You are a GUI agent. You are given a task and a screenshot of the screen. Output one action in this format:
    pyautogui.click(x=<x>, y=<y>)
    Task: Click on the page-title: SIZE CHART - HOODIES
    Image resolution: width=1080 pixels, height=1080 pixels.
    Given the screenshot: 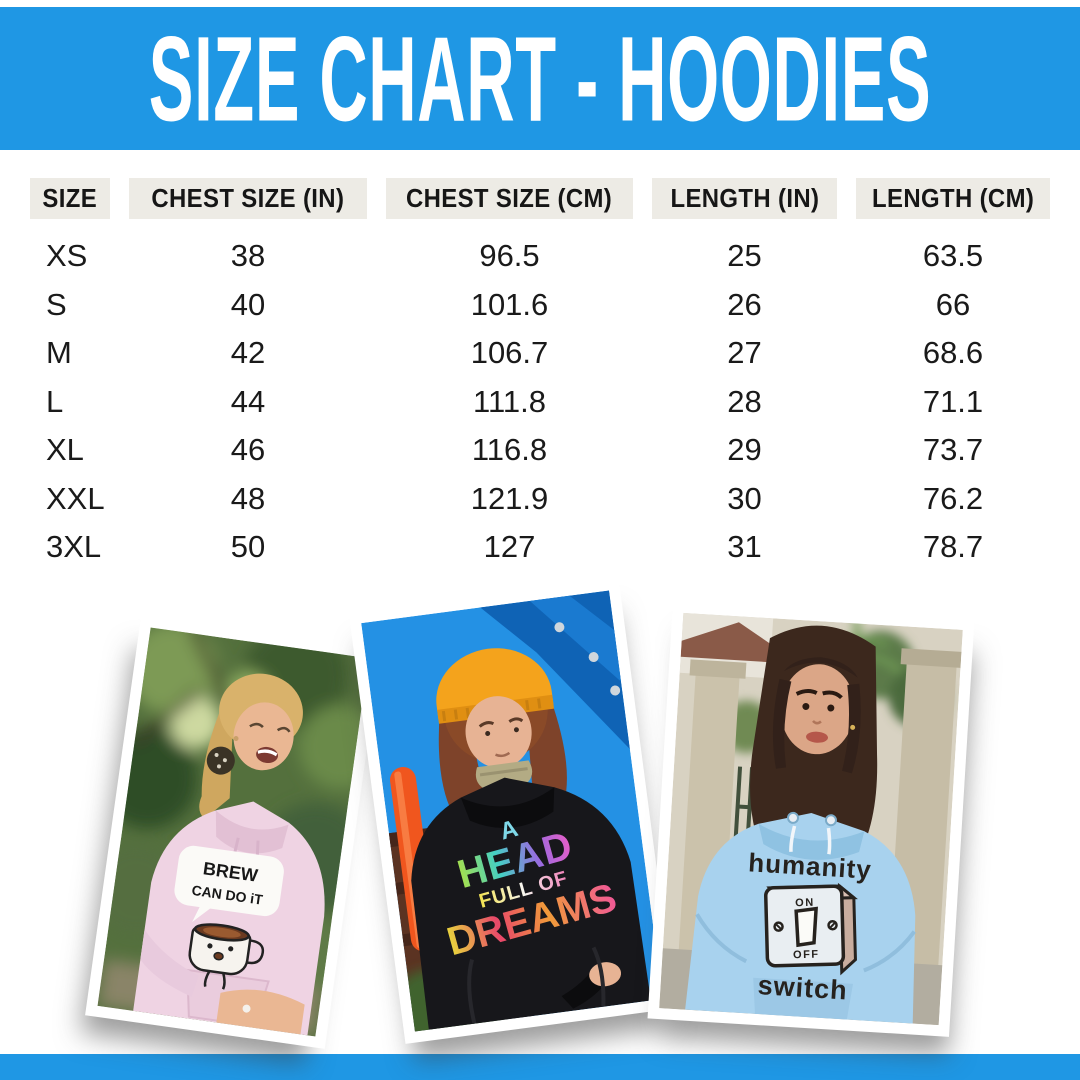 What is the action you would take?
    pyautogui.click(x=540, y=78)
    